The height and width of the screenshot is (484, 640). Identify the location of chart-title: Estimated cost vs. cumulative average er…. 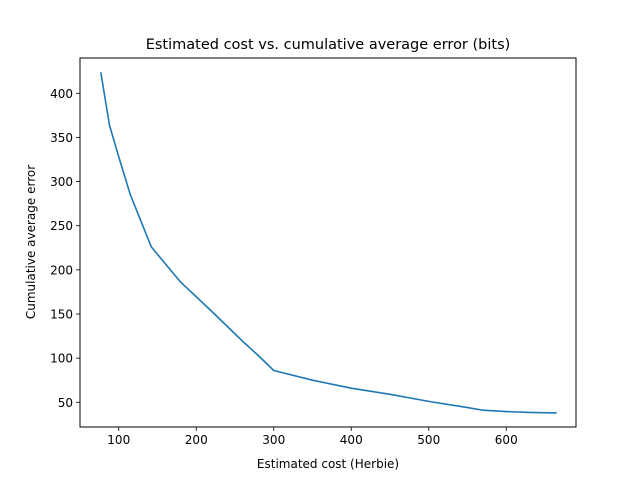
(328, 45).